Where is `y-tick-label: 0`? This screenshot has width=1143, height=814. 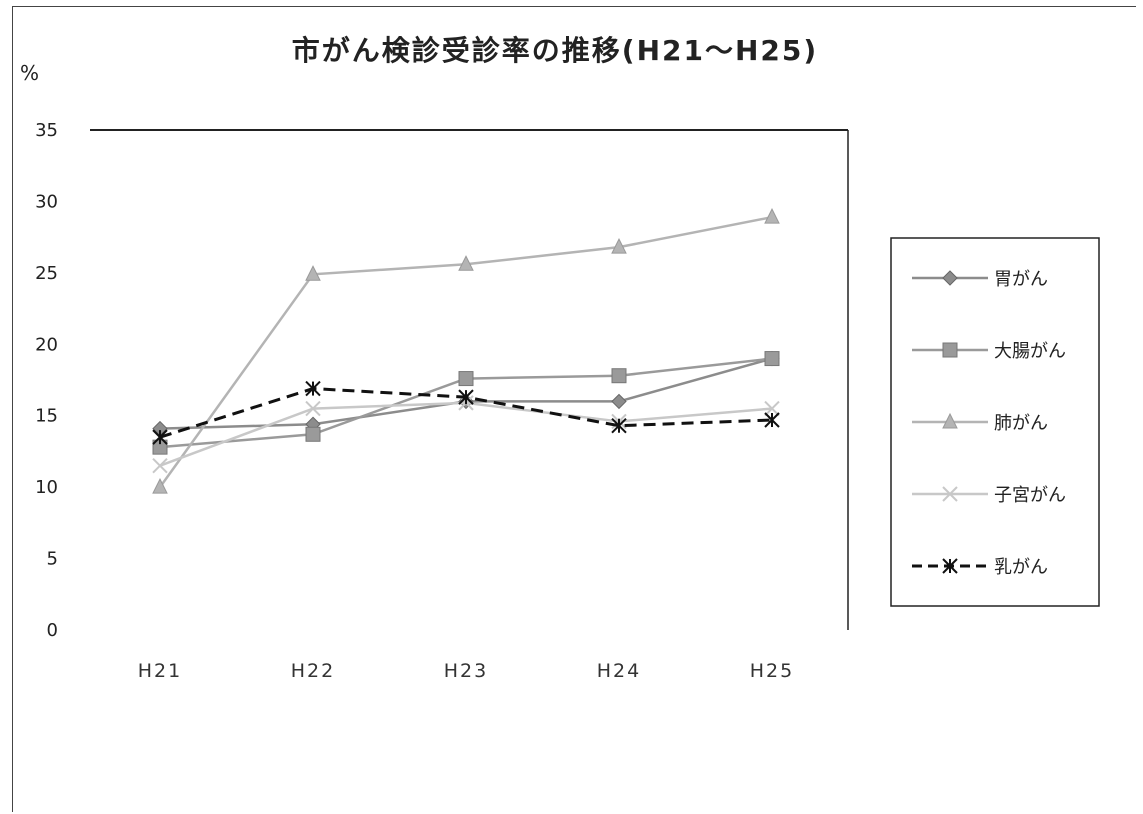 y-tick-label: 0 is located at coordinates (52, 630).